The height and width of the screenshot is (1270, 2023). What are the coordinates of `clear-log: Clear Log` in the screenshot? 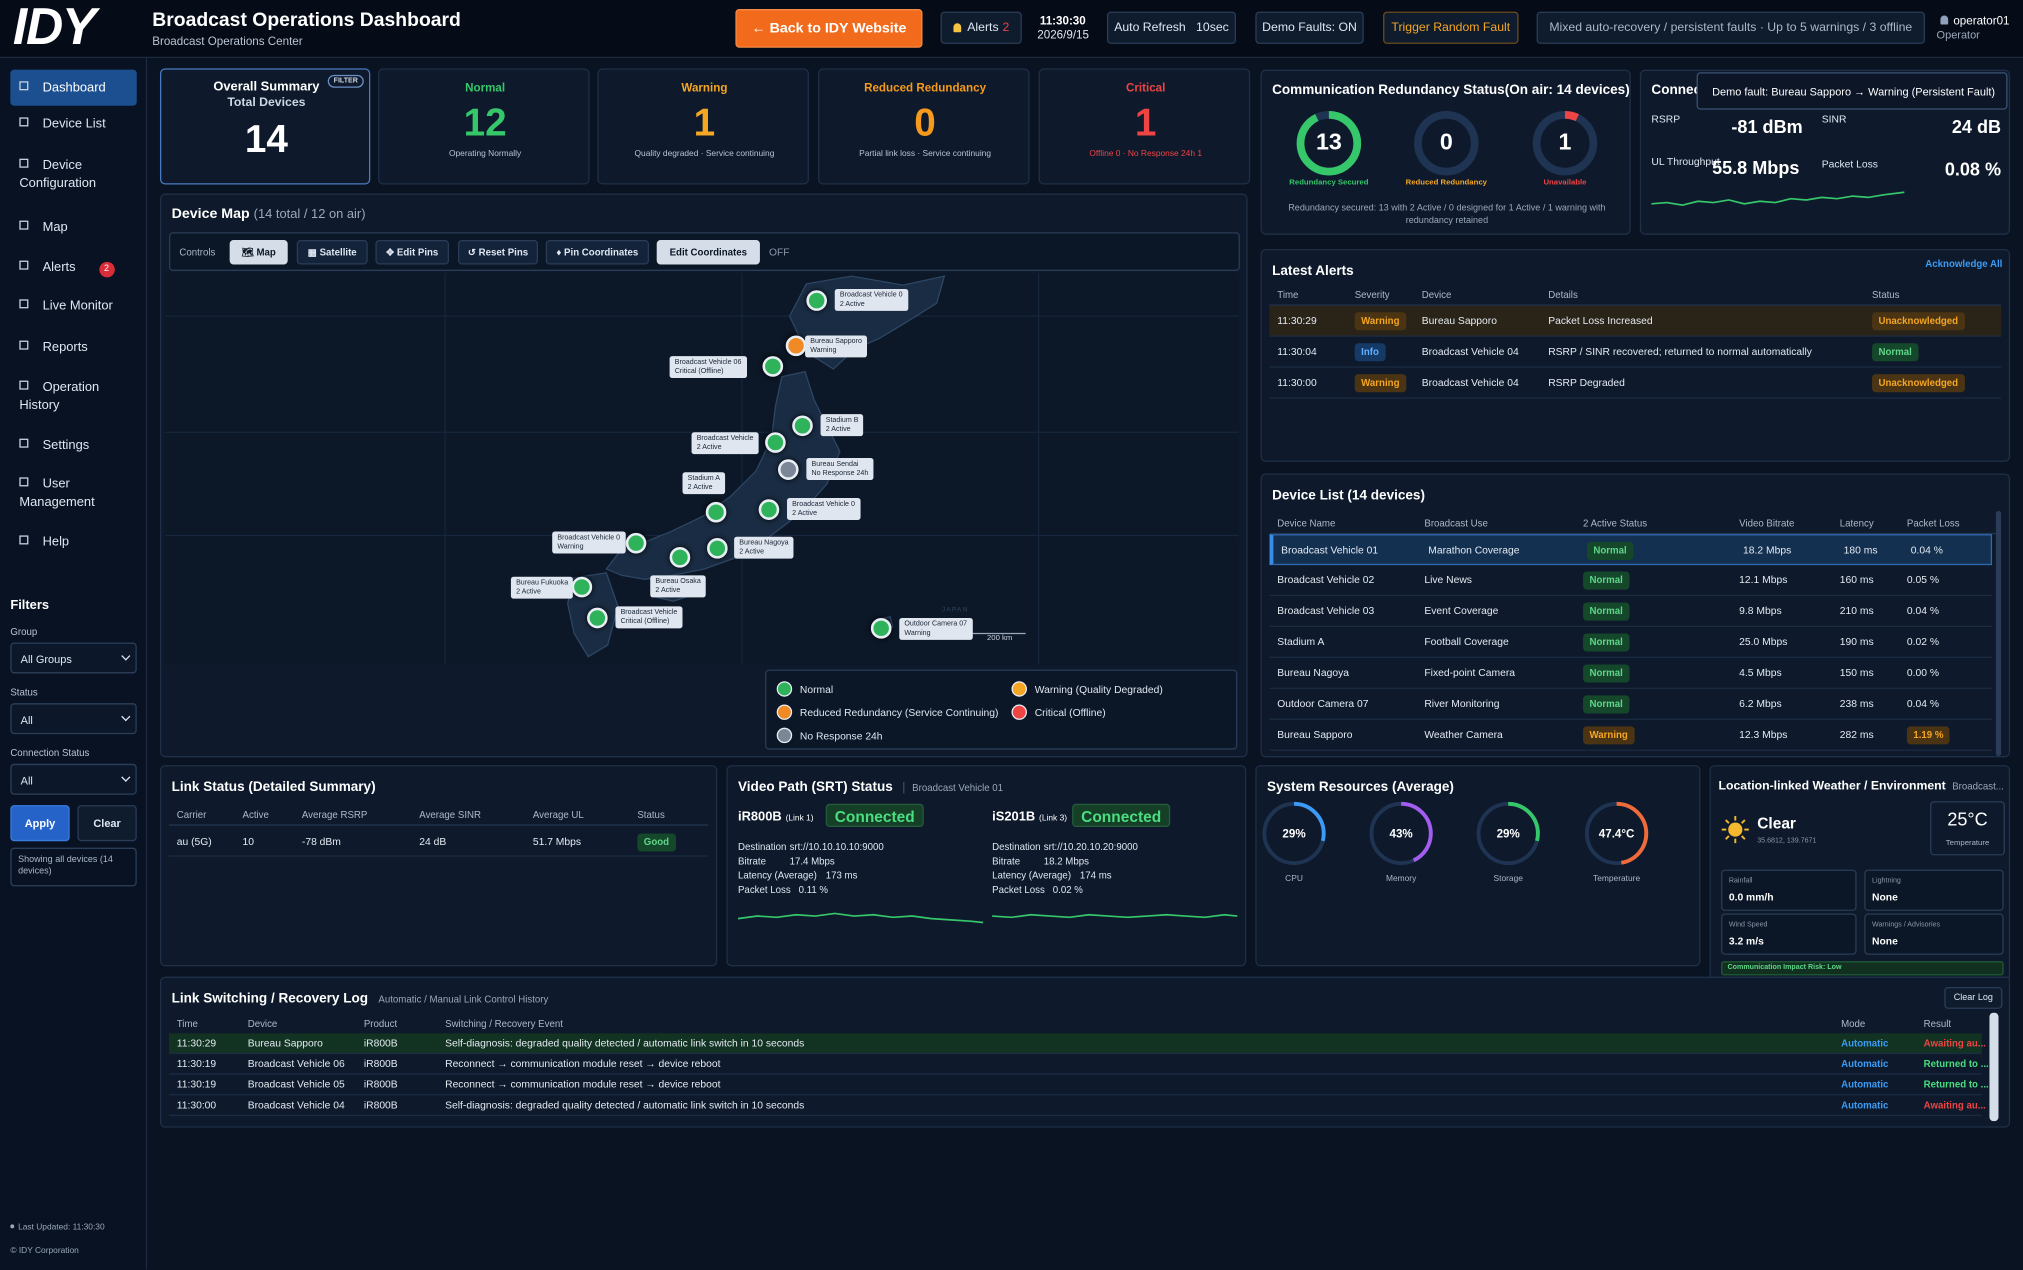 It's located at (1973, 997).